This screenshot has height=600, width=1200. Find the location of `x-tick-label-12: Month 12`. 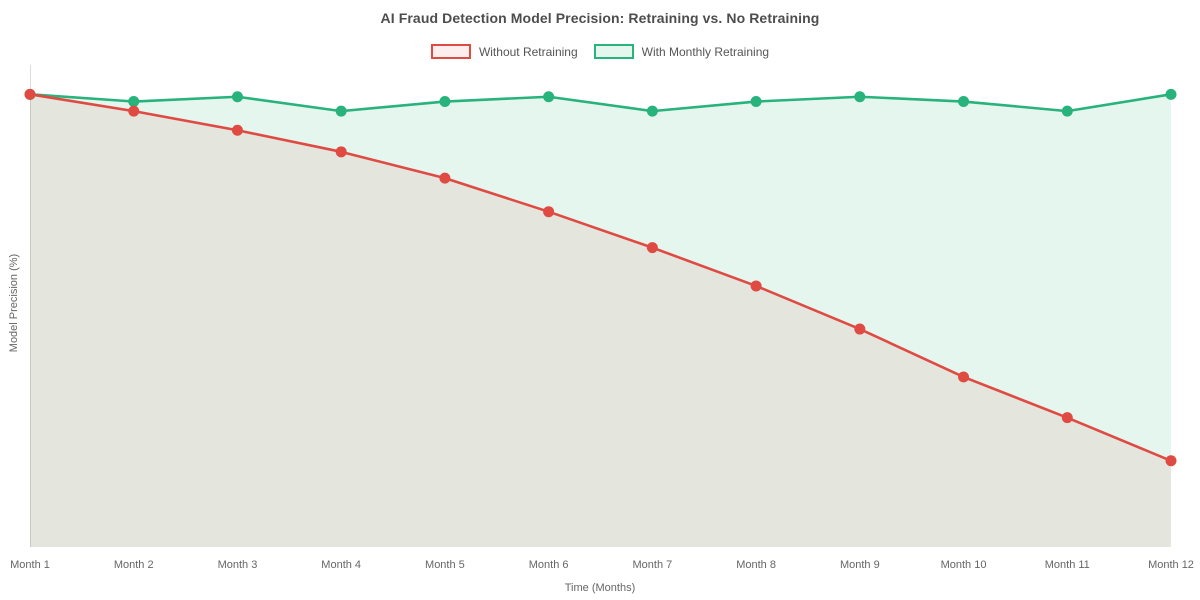

x-tick-label-12: Month 12 is located at coordinates (1171, 565).